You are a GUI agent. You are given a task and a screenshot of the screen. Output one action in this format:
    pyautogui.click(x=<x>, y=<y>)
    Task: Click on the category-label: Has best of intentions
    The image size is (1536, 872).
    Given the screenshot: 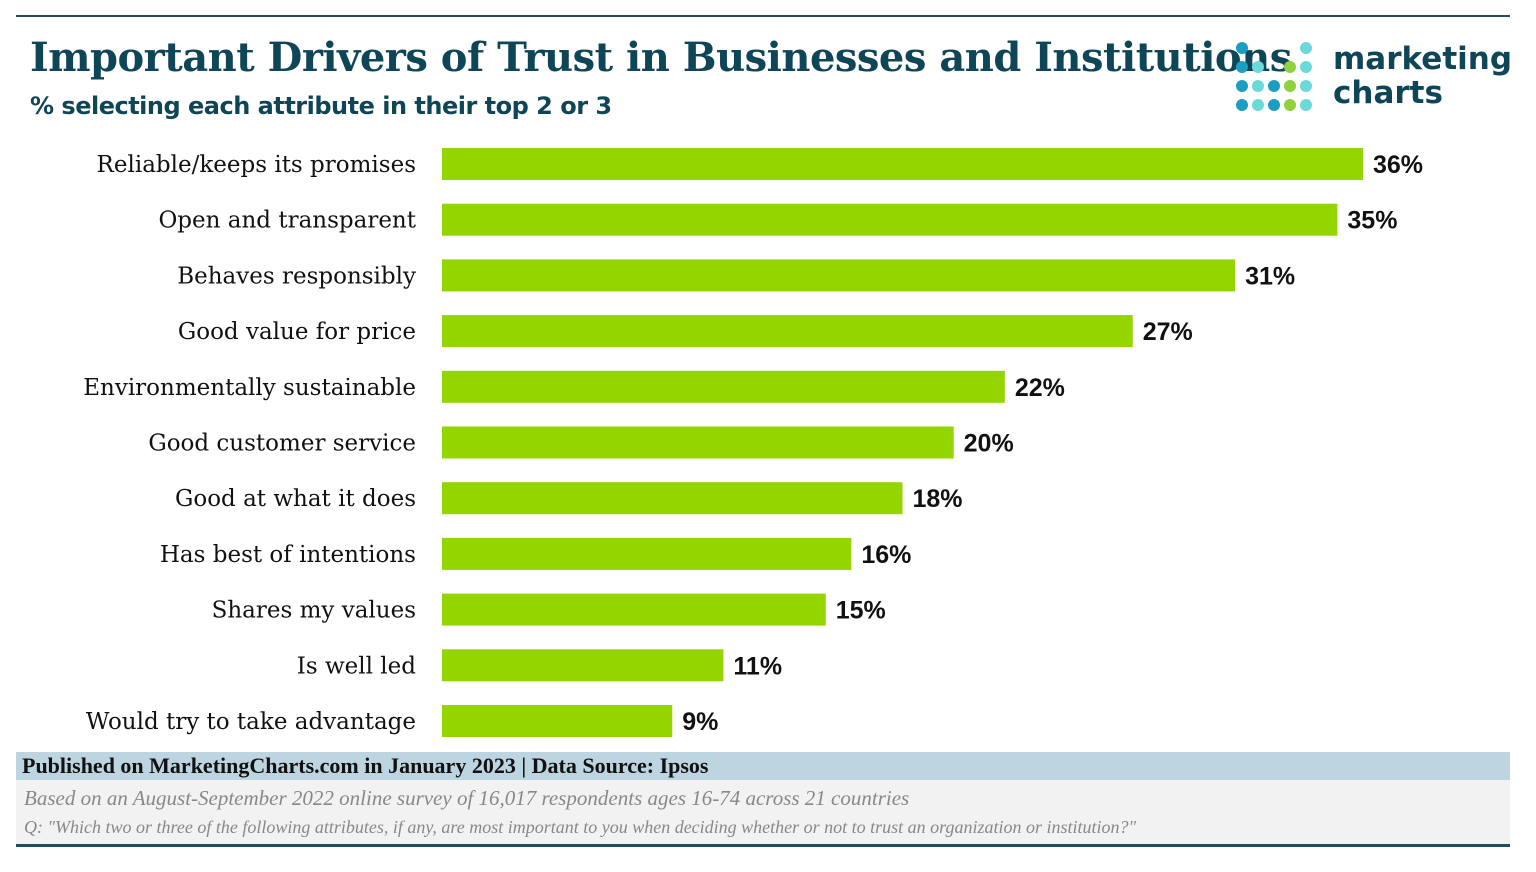 What is the action you would take?
    pyautogui.click(x=288, y=555)
    